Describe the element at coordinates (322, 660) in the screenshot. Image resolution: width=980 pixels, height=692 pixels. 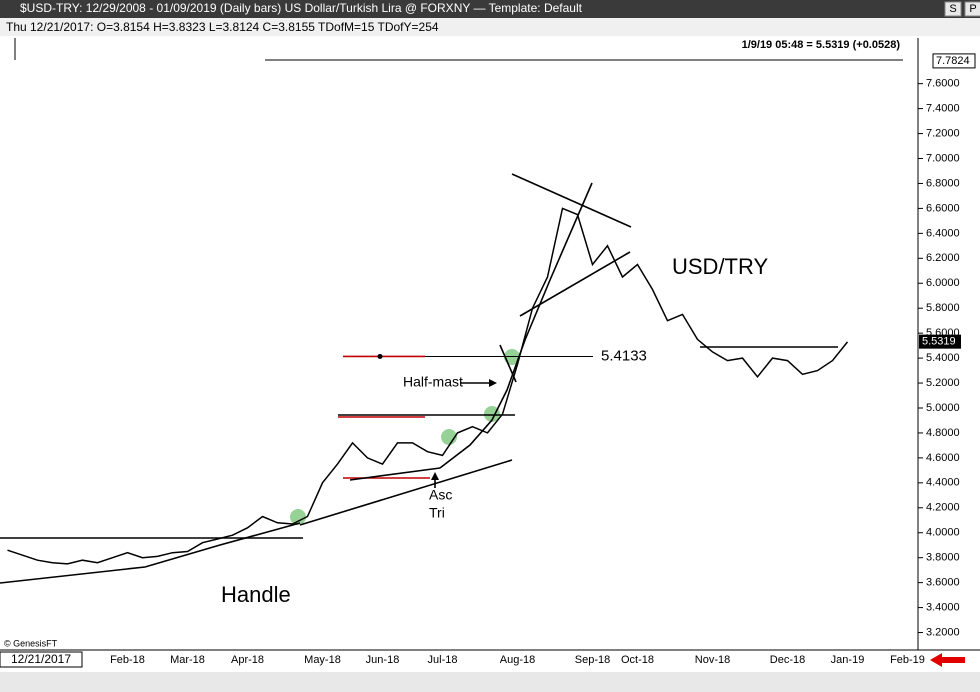
I see `x-tick-label: May-18` at that location.